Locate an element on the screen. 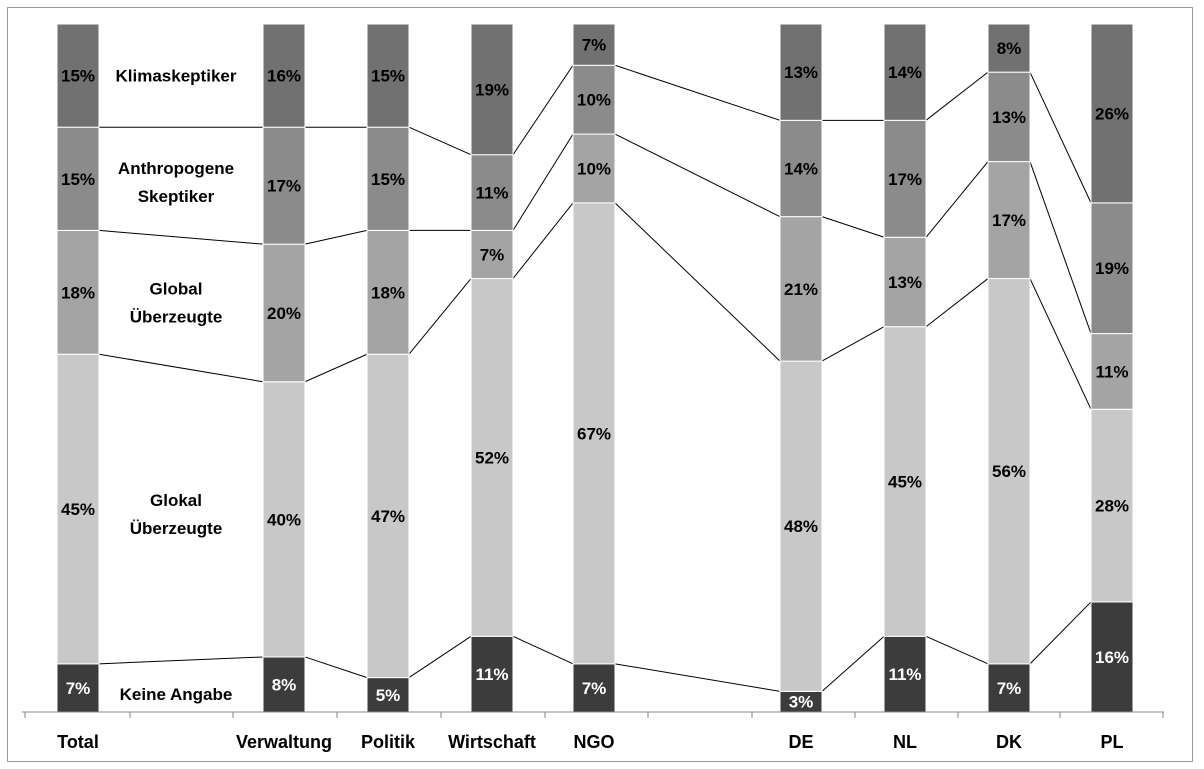  x-tick-label: DE is located at coordinates (800, 742).